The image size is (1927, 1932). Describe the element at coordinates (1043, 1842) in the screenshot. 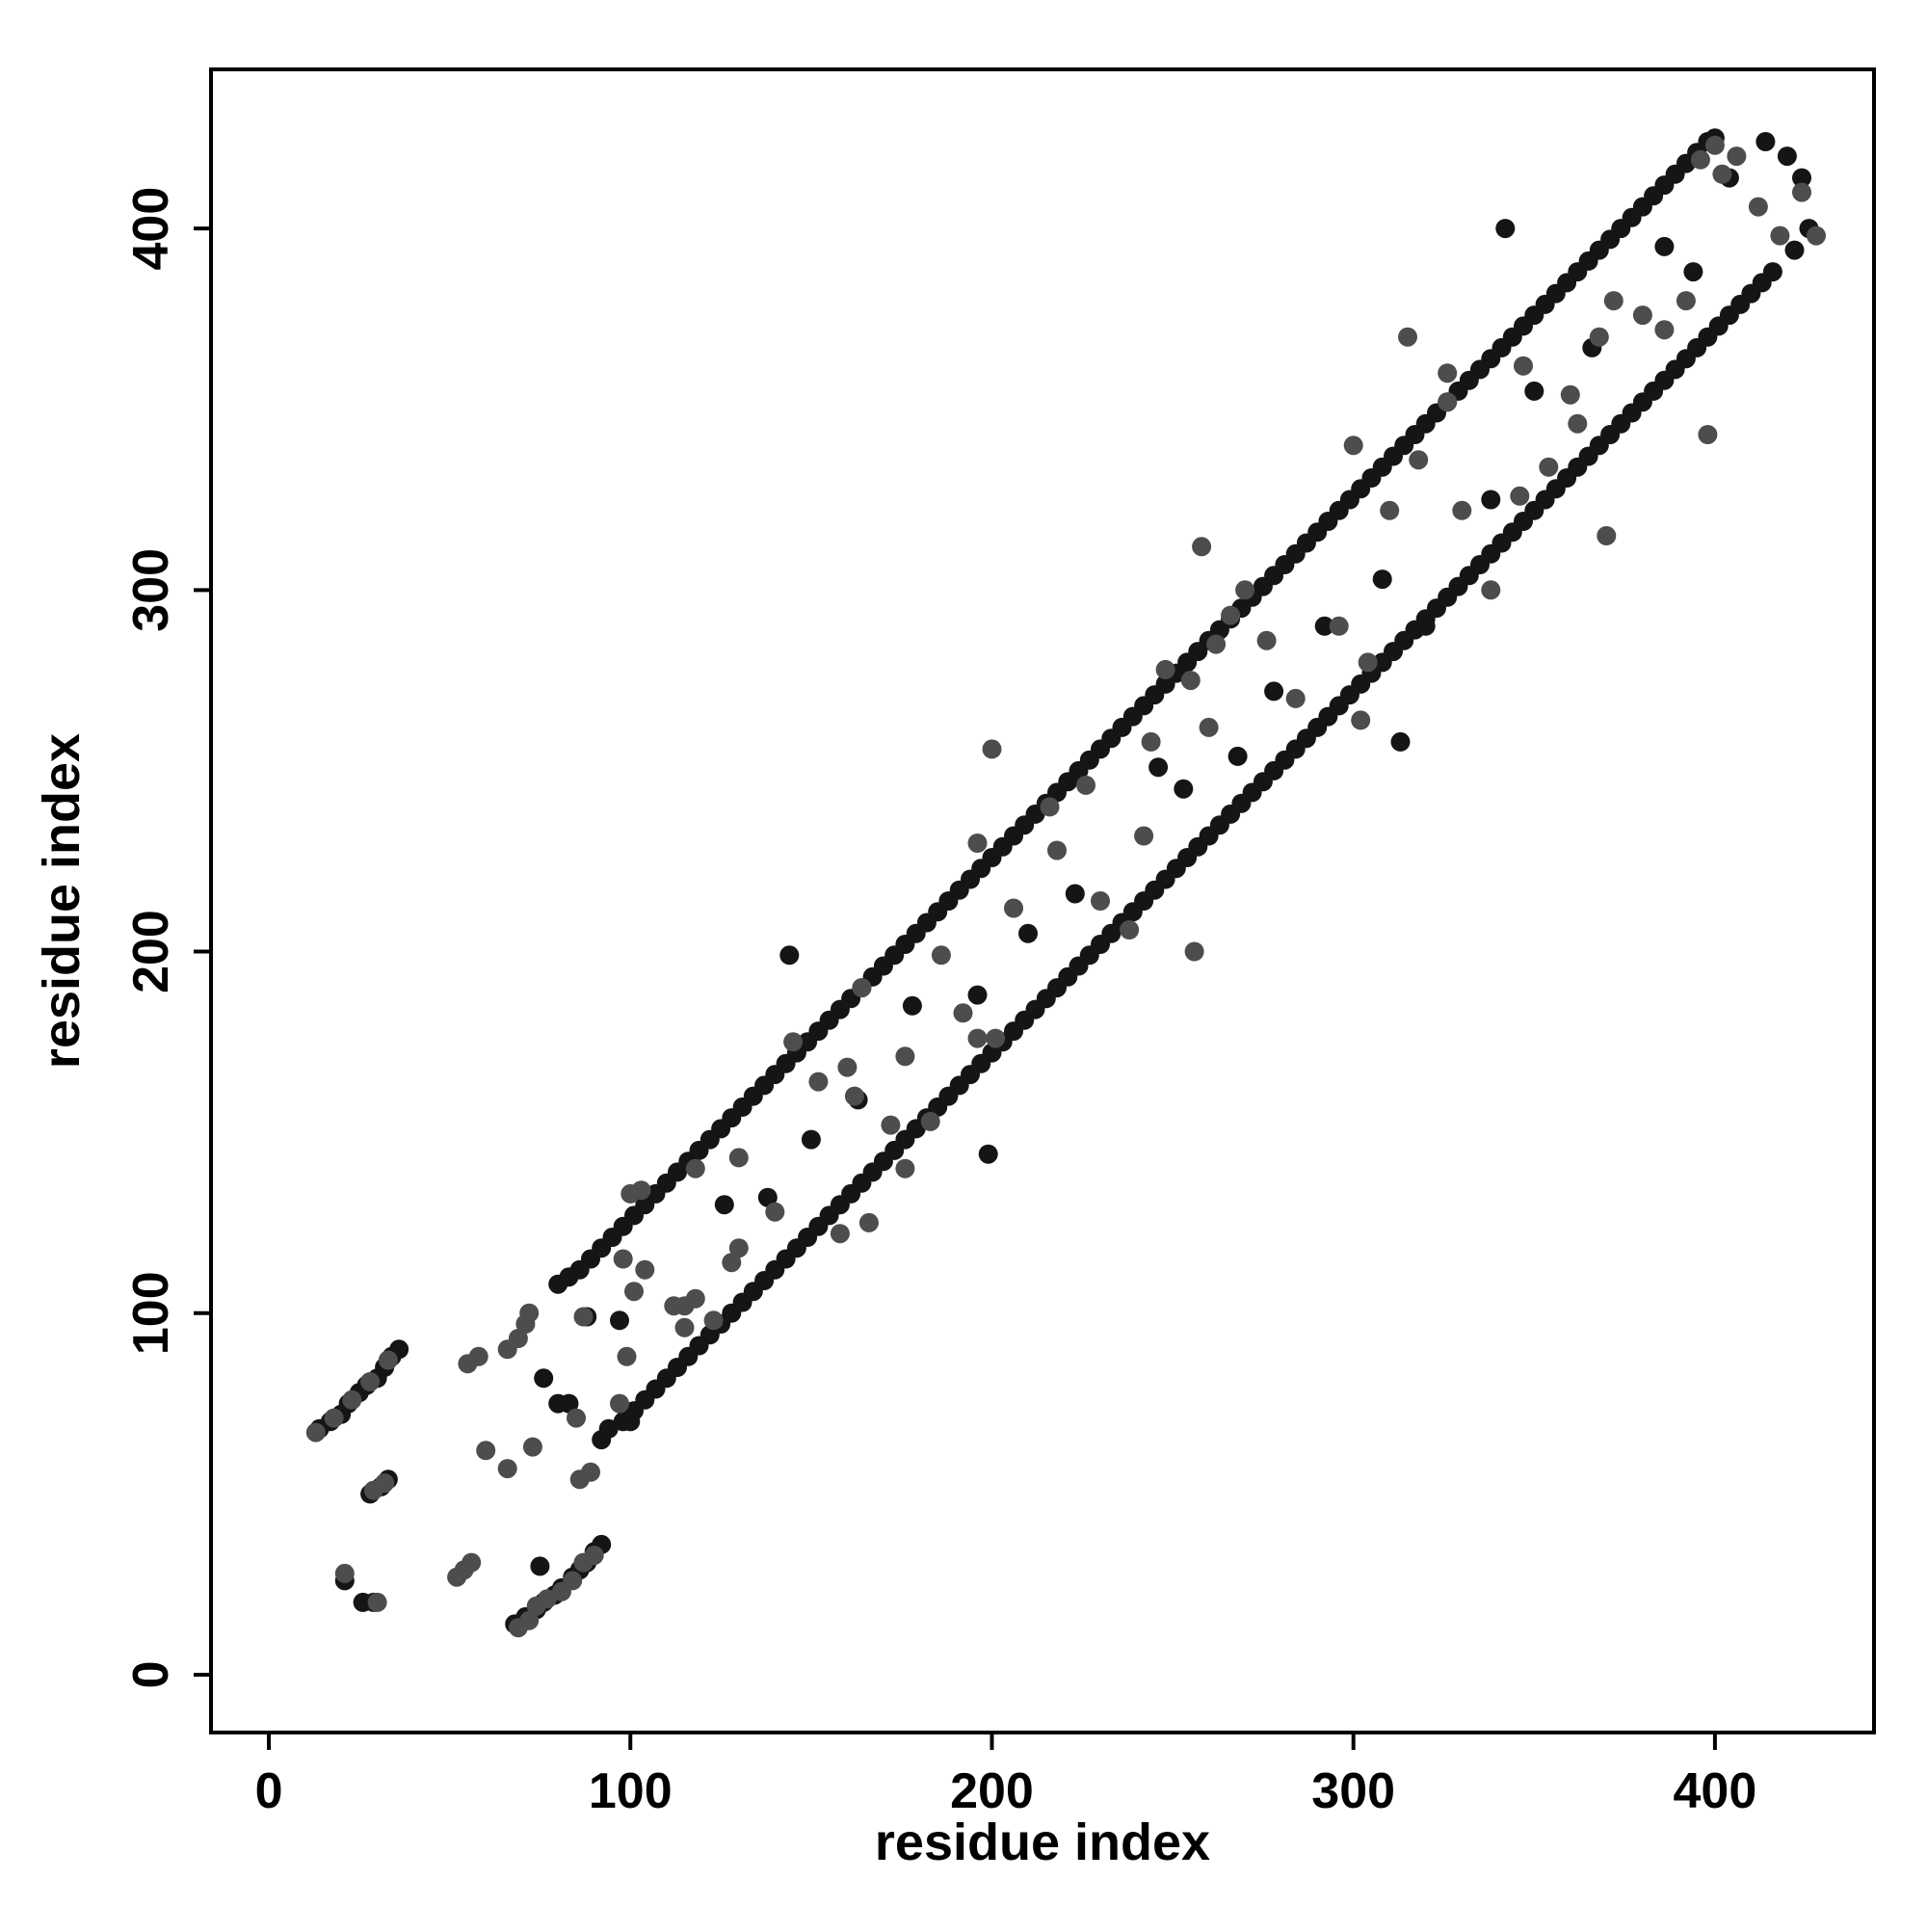

I see `x-axis-title: residue index` at that location.